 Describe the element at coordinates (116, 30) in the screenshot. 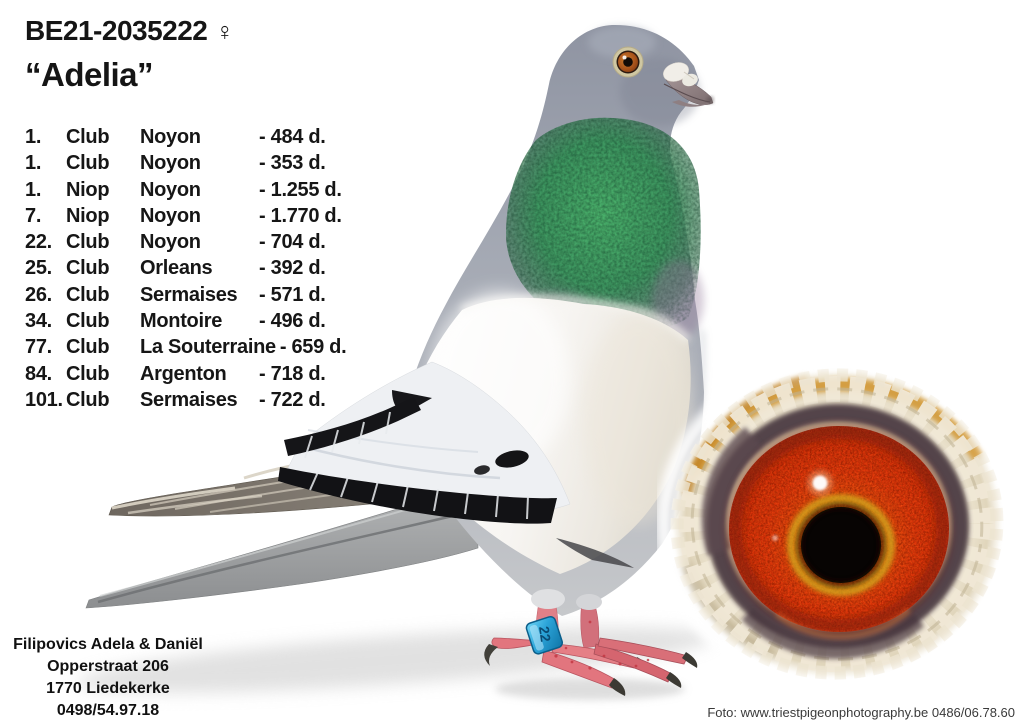

I see `ring-number: BE21-2035222` at that location.